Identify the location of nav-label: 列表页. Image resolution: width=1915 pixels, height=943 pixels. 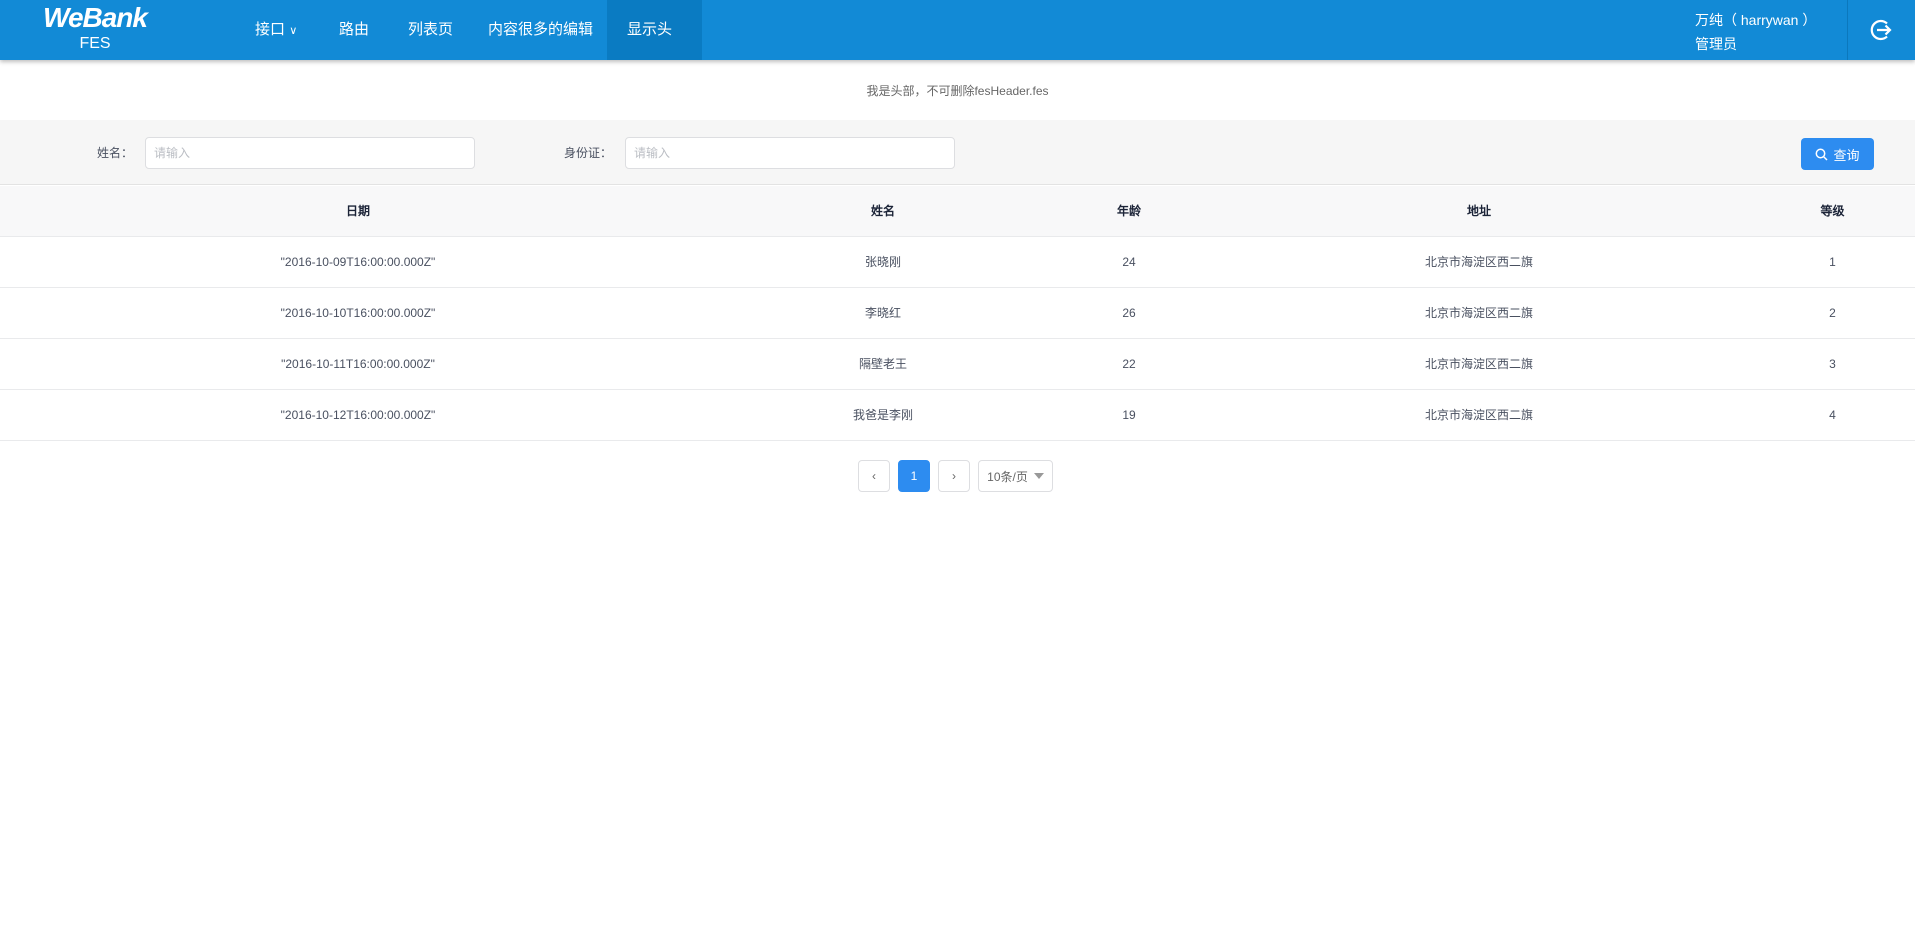
(431, 29).